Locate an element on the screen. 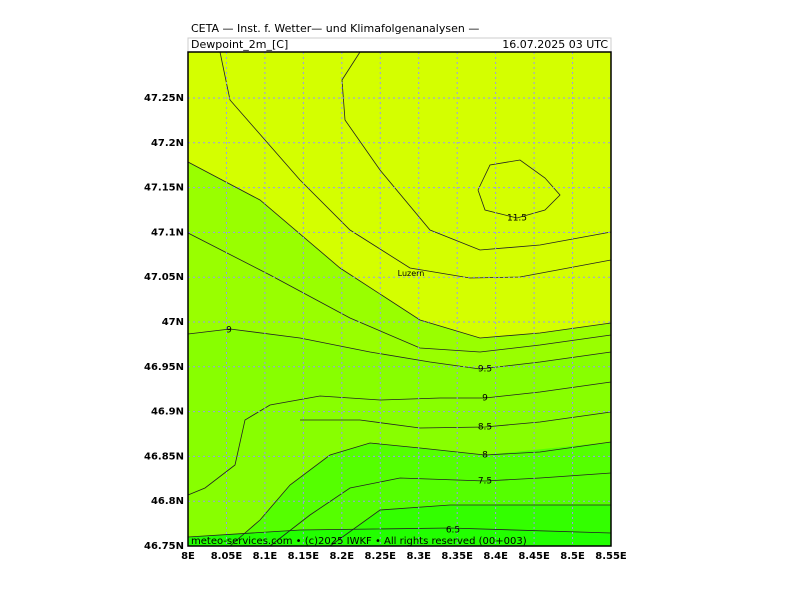 The height and width of the screenshot is (600, 800). contour-label: 6.5 is located at coordinates (453, 531).